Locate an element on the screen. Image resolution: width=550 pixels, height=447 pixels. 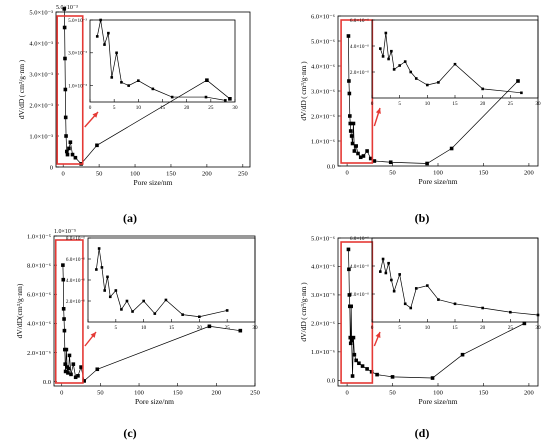
inset-ytick-label: 2.0×10⁻⁶ is located at coordinates (75, 302).